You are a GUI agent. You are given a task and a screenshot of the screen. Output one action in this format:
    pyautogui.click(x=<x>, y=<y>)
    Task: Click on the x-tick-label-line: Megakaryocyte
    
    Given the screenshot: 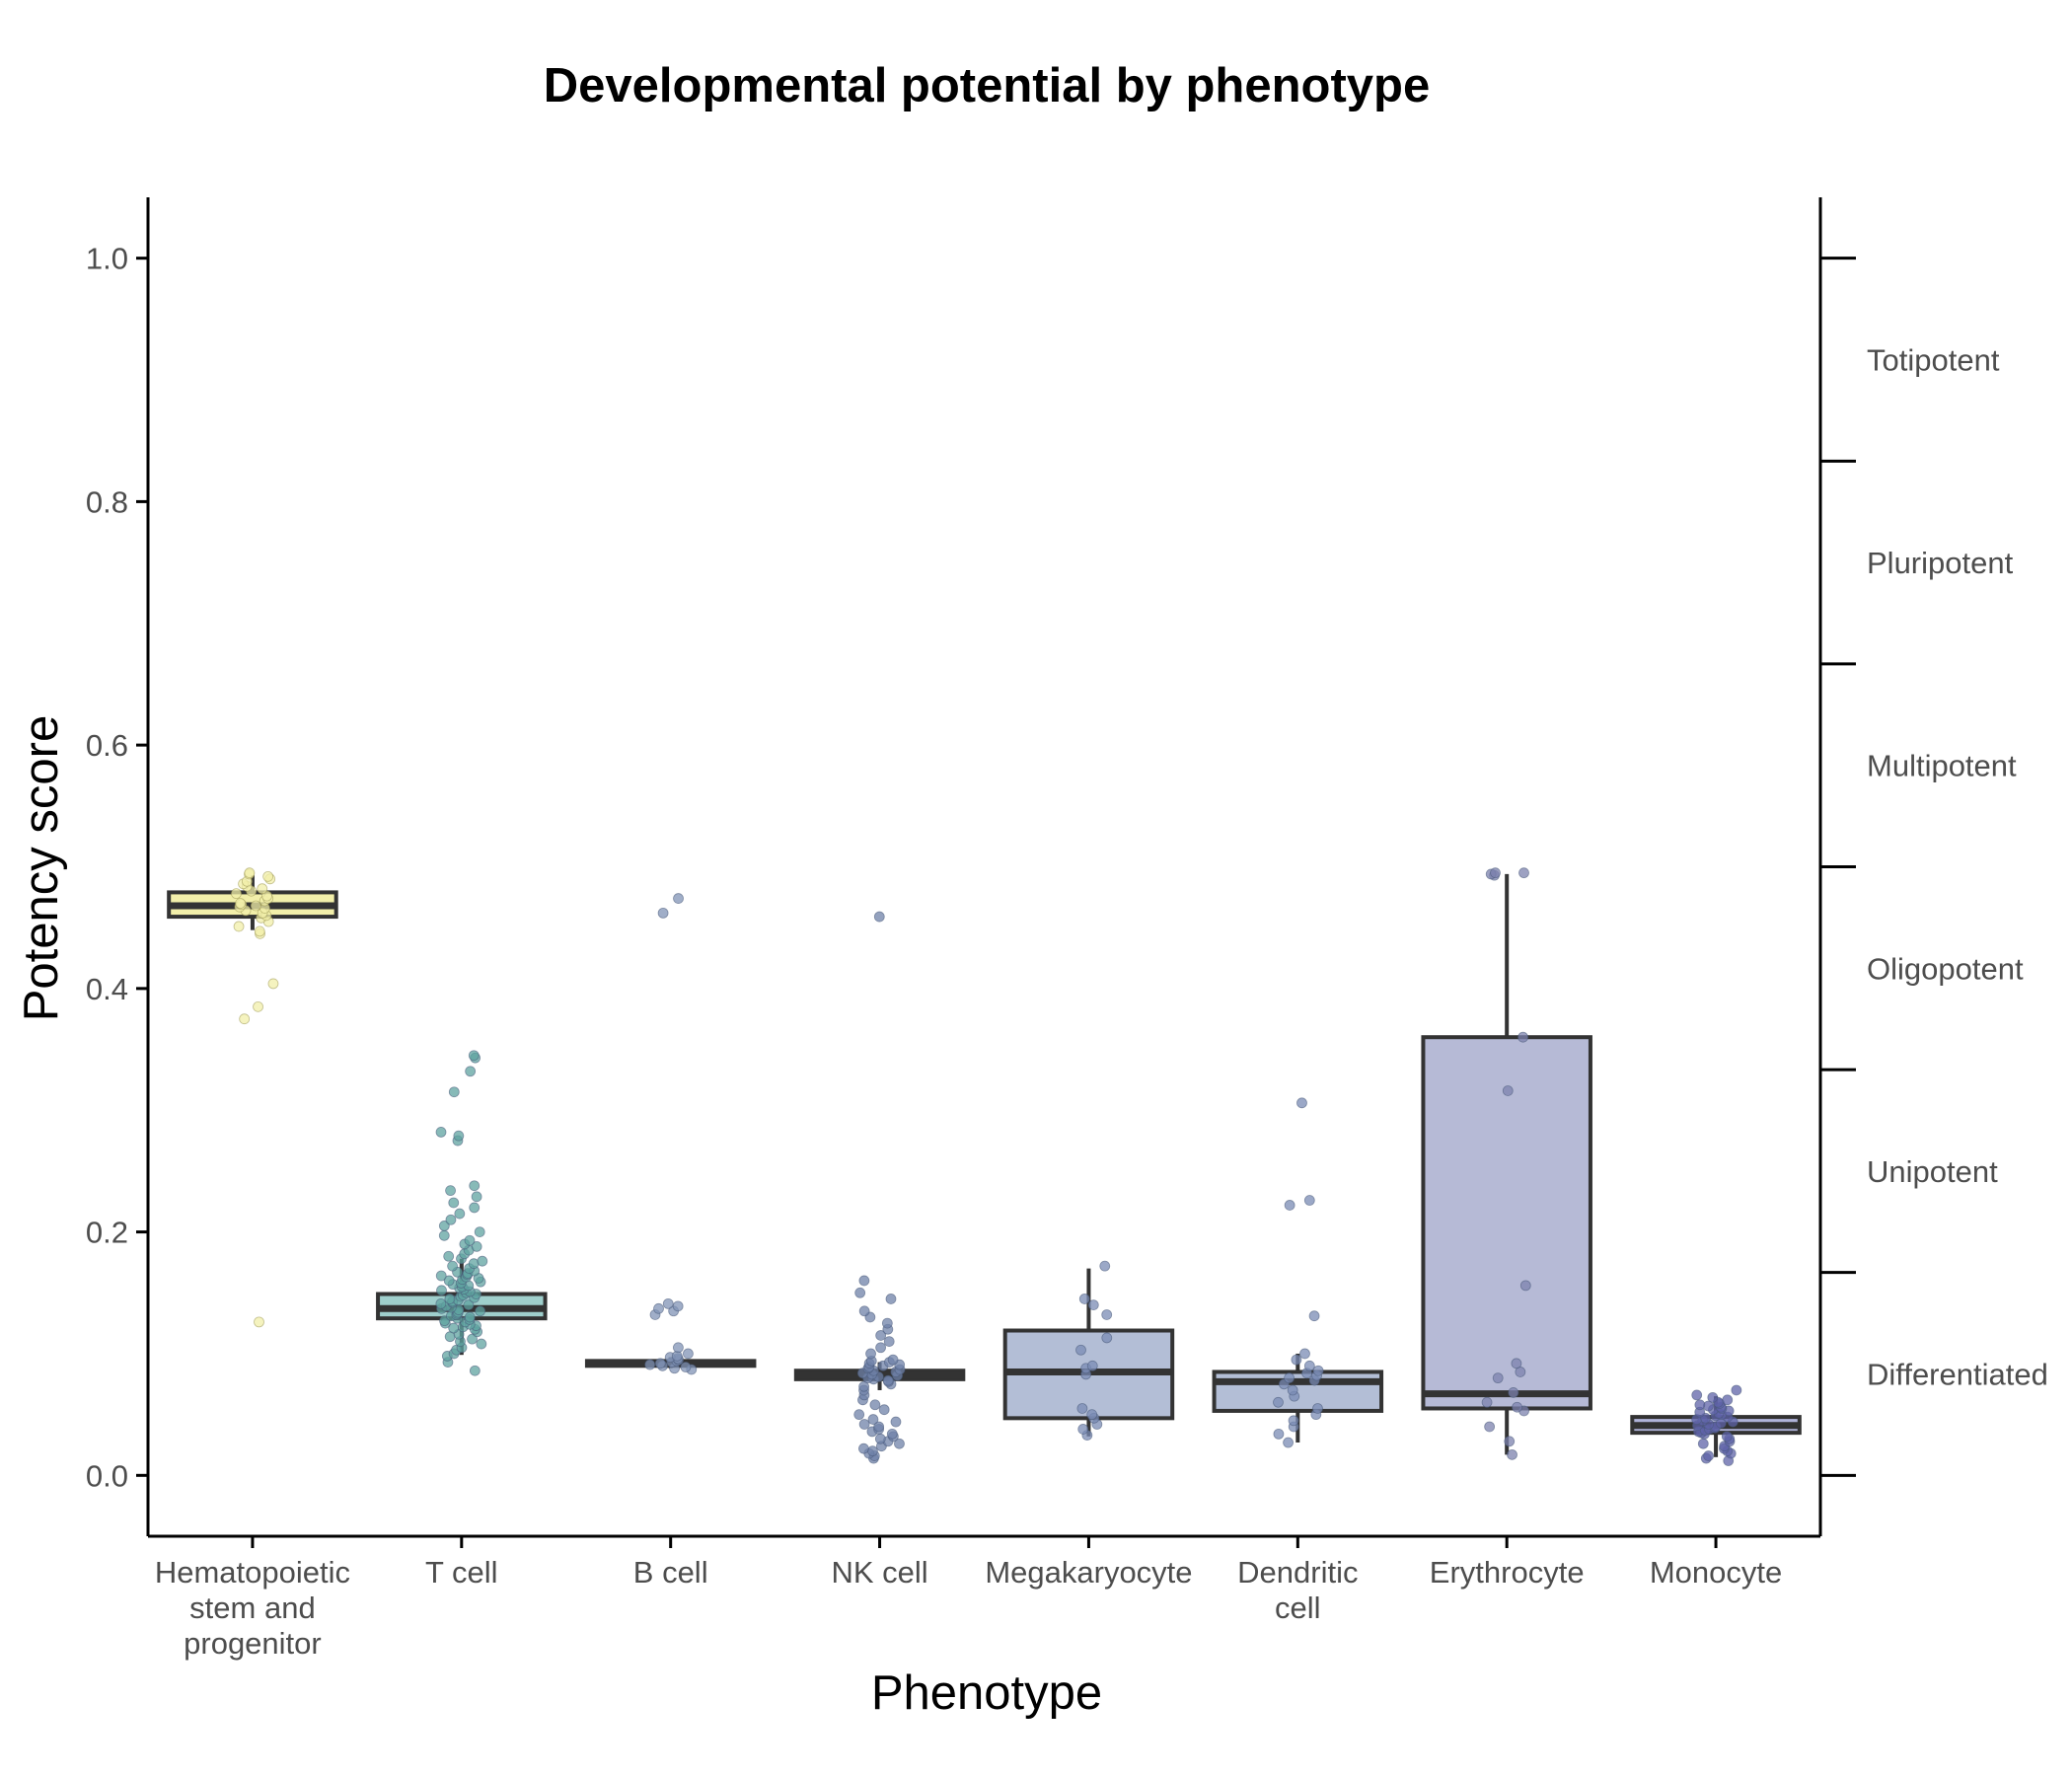 What is the action you would take?
    pyautogui.click(x=1089, y=1573)
    